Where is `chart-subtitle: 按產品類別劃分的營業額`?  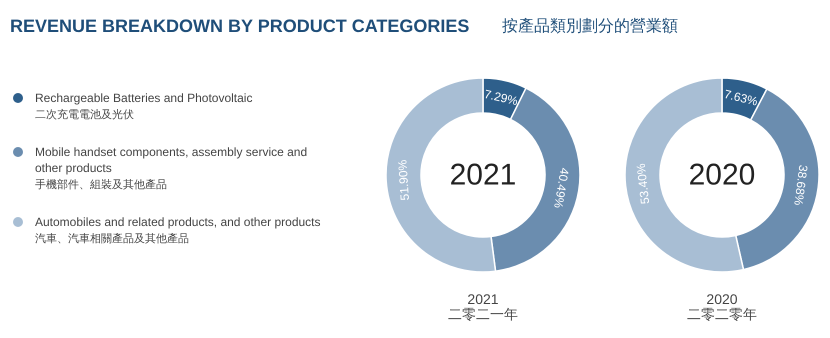 chart-subtitle: 按產品類別劃分的營業額 is located at coordinates (590, 26).